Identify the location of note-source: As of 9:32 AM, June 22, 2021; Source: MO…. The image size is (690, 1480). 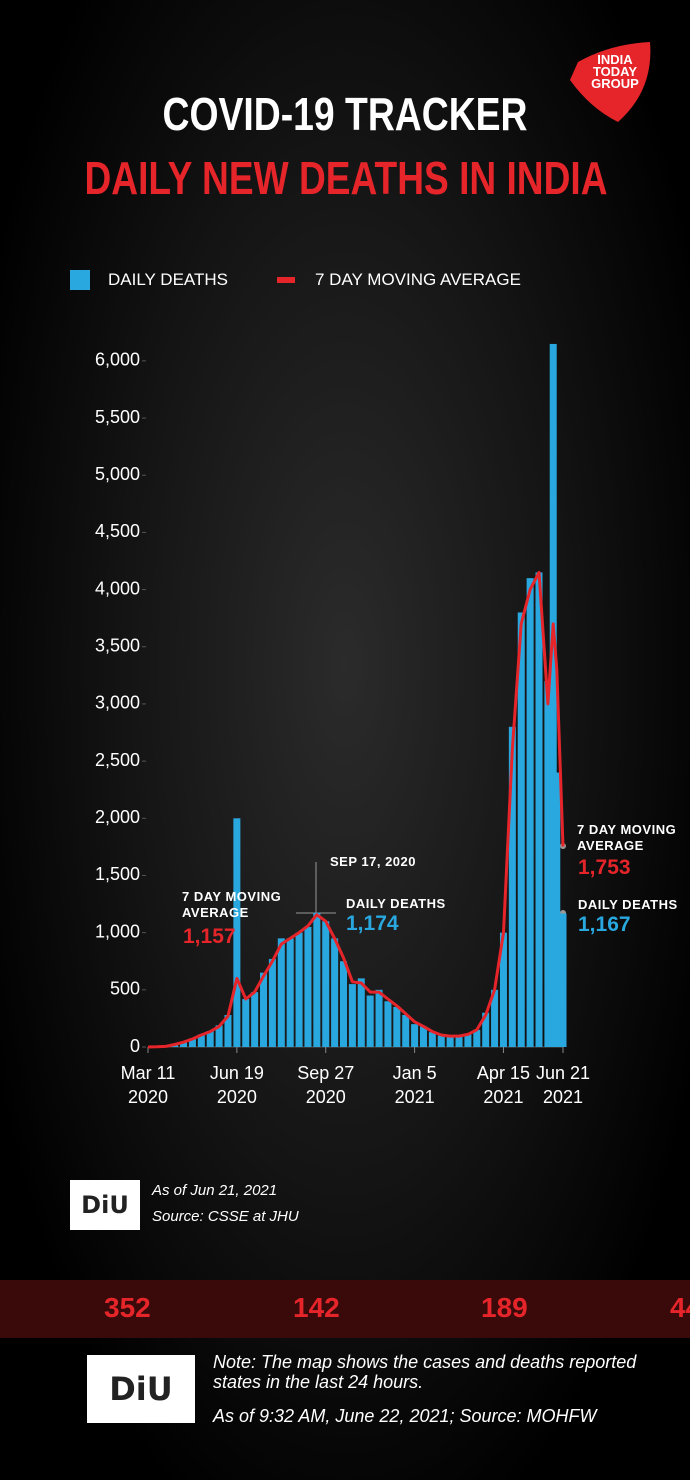
(405, 1416).